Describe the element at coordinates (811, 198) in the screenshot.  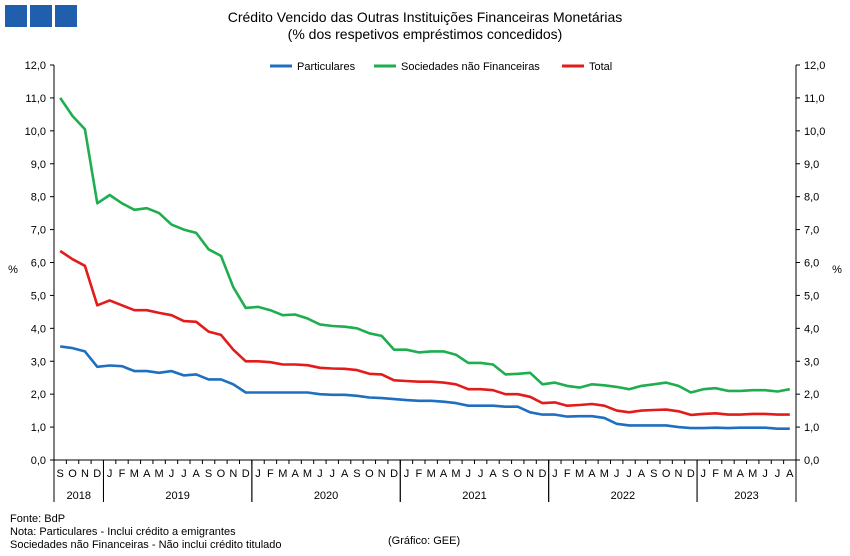
I see `y-tick-label-right: 8,0` at that location.